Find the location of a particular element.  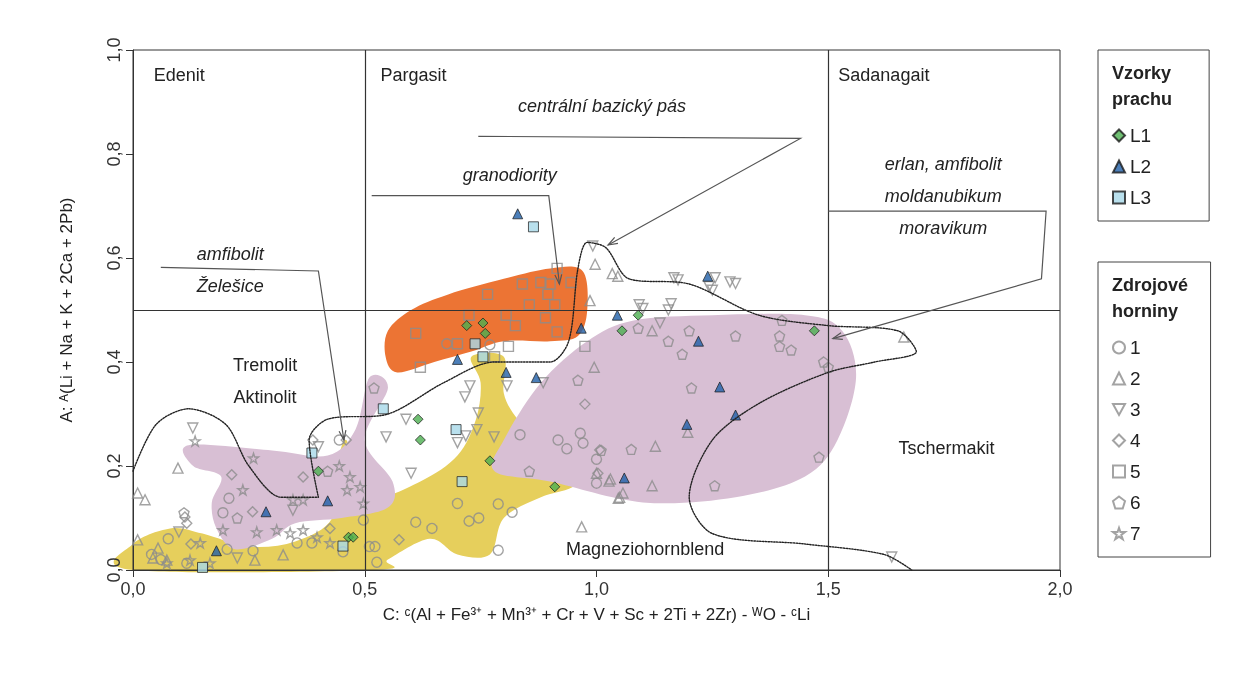

annotation: erlan, amfibolit moldanubikum moravikum is located at coordinates (943, 195).